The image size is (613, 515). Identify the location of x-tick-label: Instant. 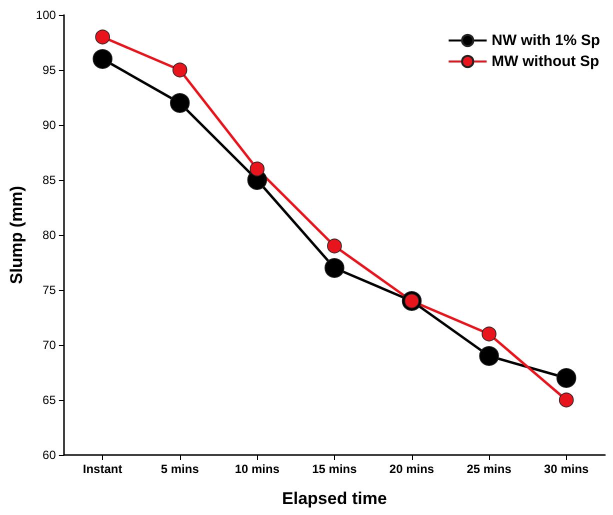
(102, 469).